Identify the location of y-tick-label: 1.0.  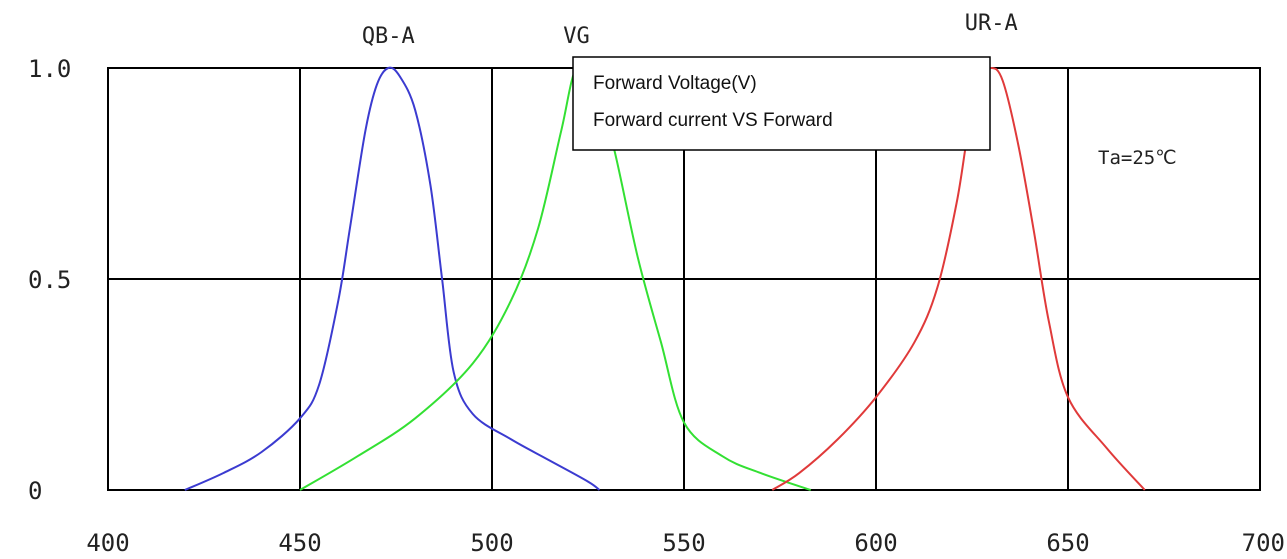
(49, 69).